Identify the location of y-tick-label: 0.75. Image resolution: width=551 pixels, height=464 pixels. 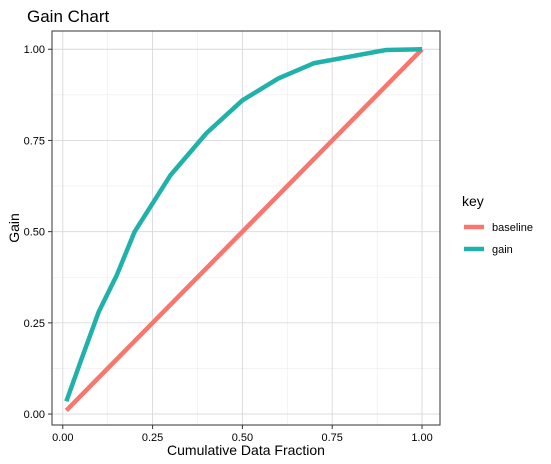
(34, 141).